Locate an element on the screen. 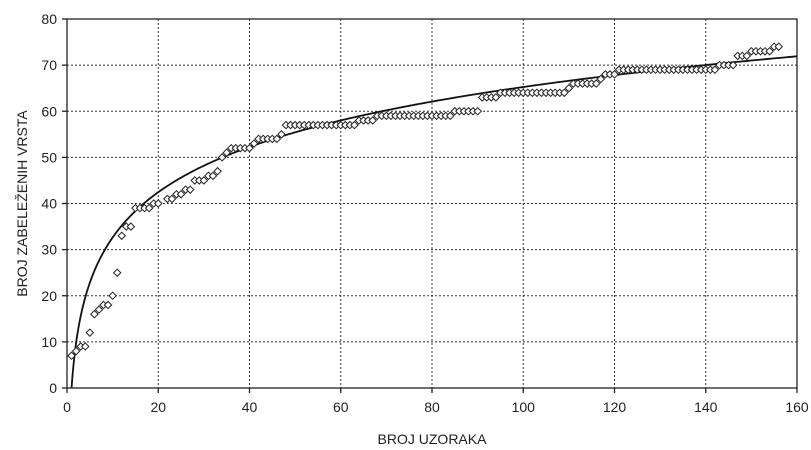  x-tick-label: 20 is located at coordinates (158, 407).